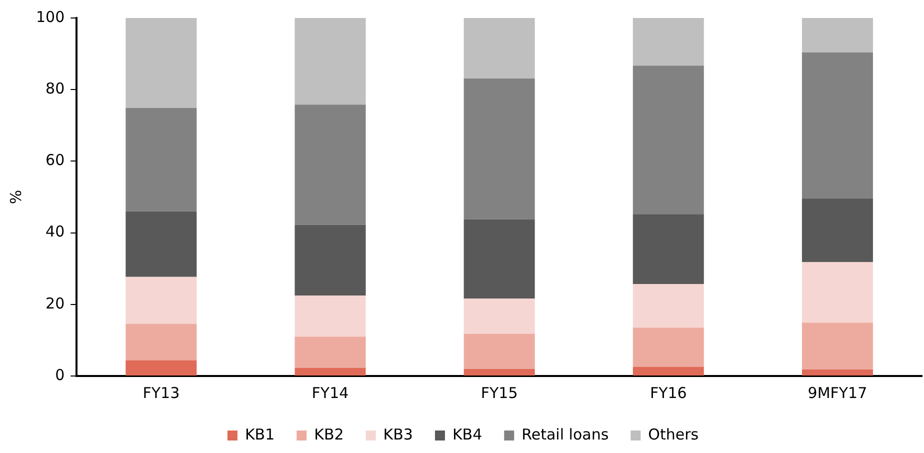 The image size is (924, 453). What do you see at coordinates (55, 303) in the screenshot?
I see `y-tick-label: 20` at bounding box center [55, 303].